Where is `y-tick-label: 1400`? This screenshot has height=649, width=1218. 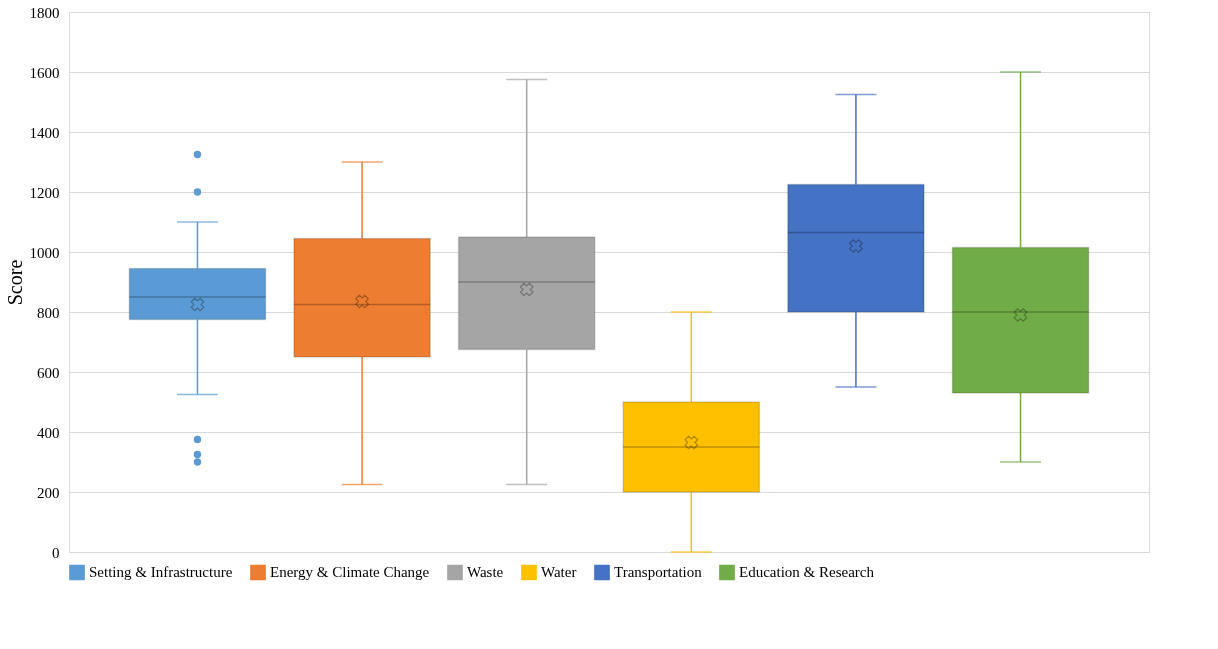 y-tick-label: 1400 is located at coordinates (44, 132).